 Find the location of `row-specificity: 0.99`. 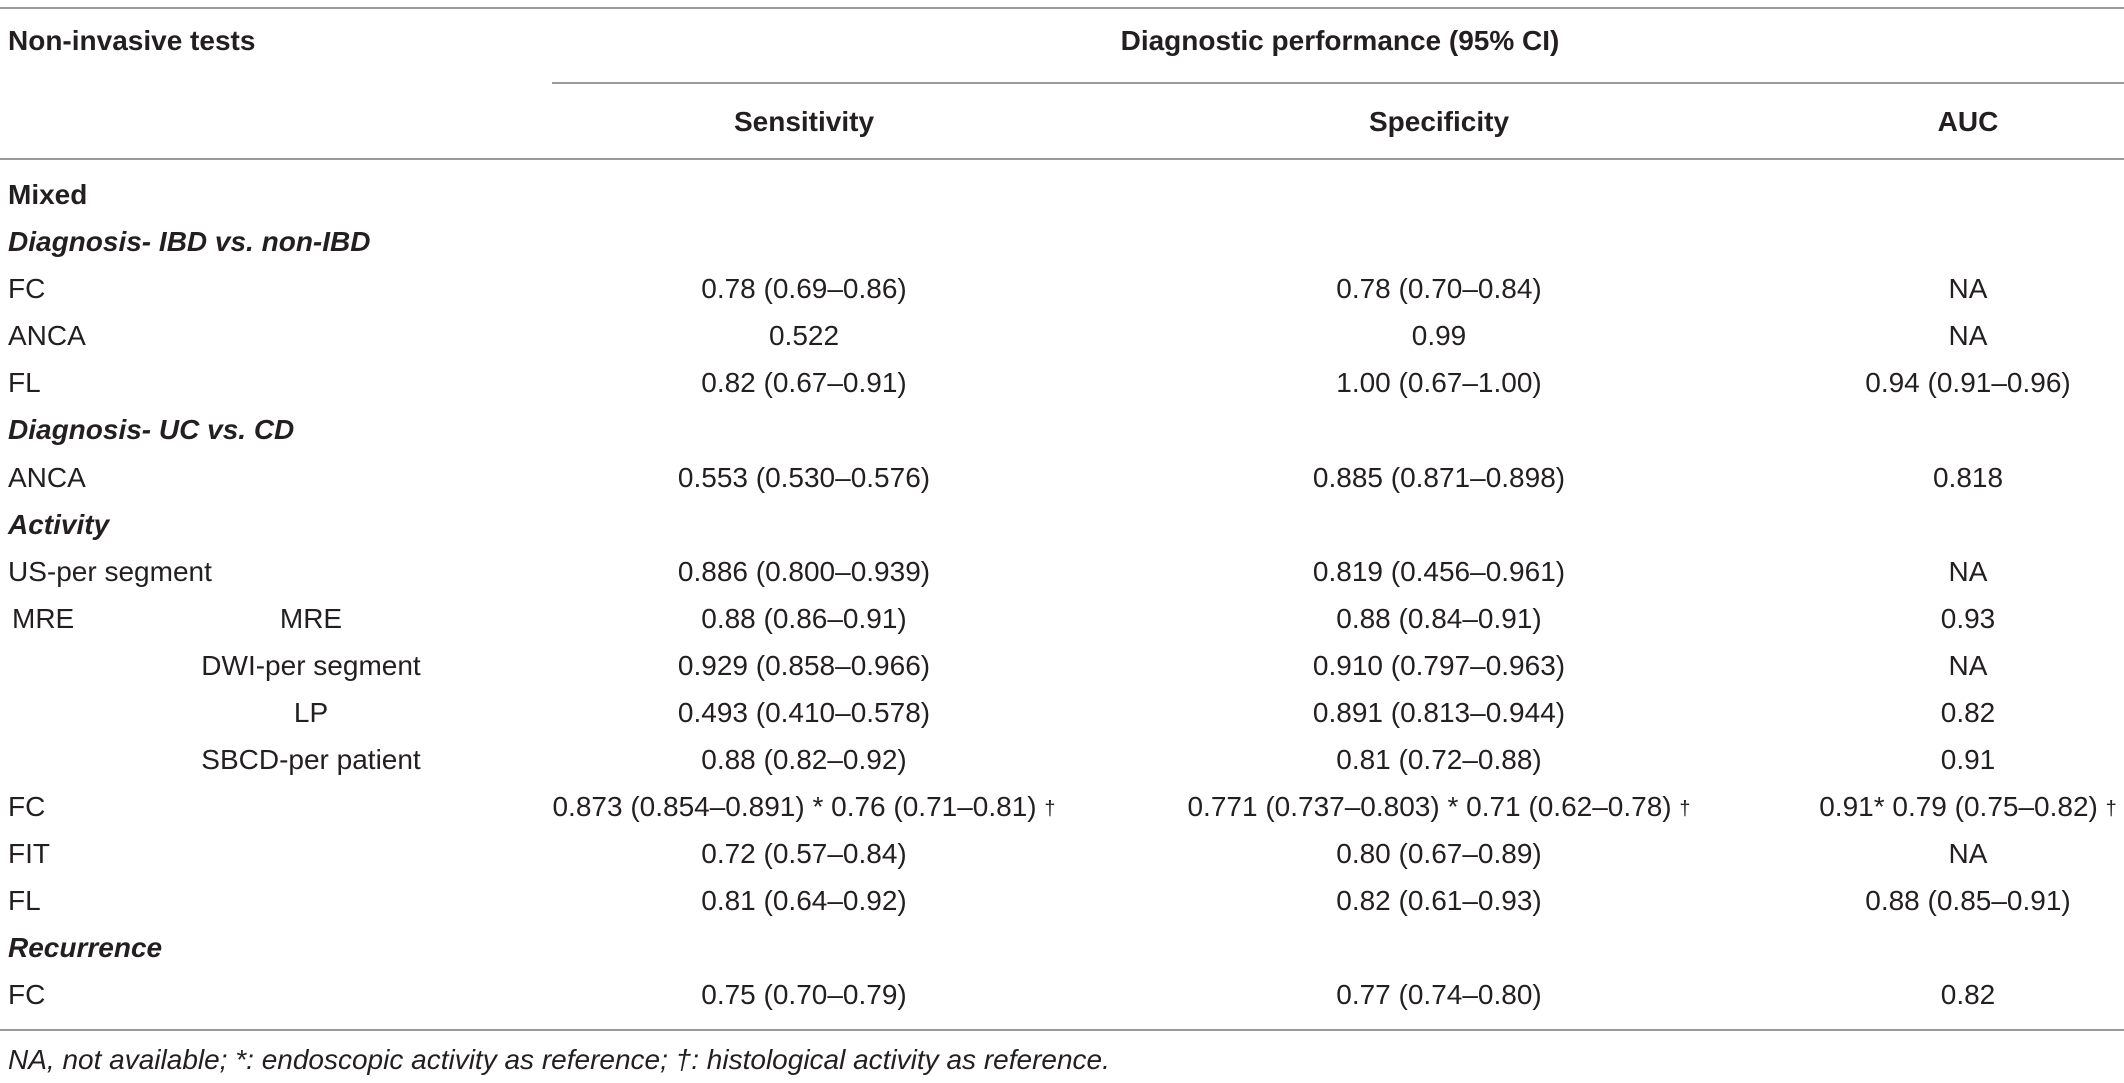

row-specificity: 0.99 is located at coordinates (1439, 335).